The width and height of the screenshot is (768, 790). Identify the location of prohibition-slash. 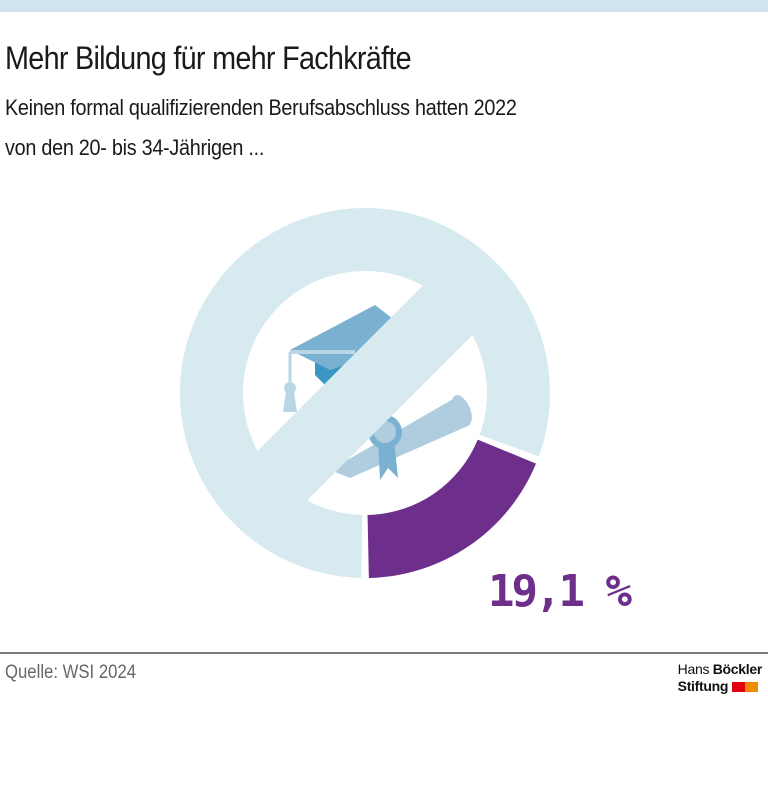
(365, 393).